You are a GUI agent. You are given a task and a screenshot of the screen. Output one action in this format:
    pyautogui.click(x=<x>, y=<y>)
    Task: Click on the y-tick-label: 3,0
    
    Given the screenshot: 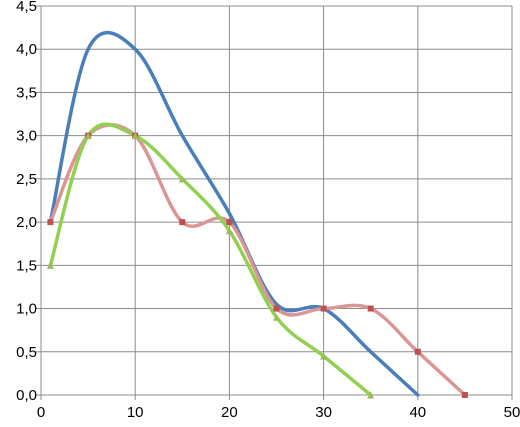 What is the action you would take?
    pyautogui.click(x=26, y=136)
    